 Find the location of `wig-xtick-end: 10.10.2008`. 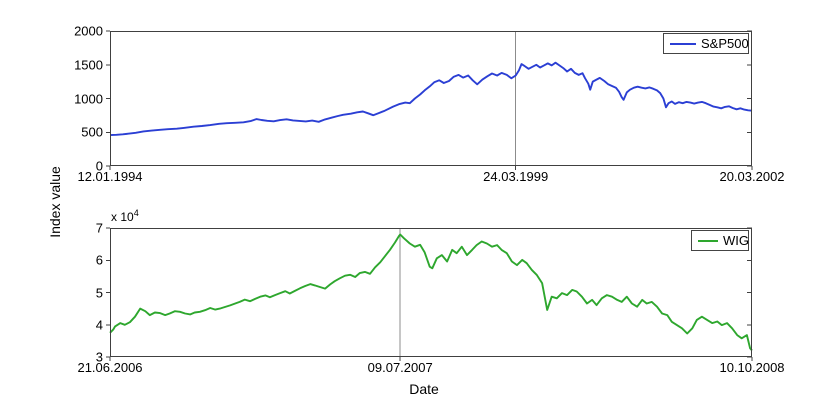

wig-xtick-end: 10.10.2008 is located at coordinates (752, 367).